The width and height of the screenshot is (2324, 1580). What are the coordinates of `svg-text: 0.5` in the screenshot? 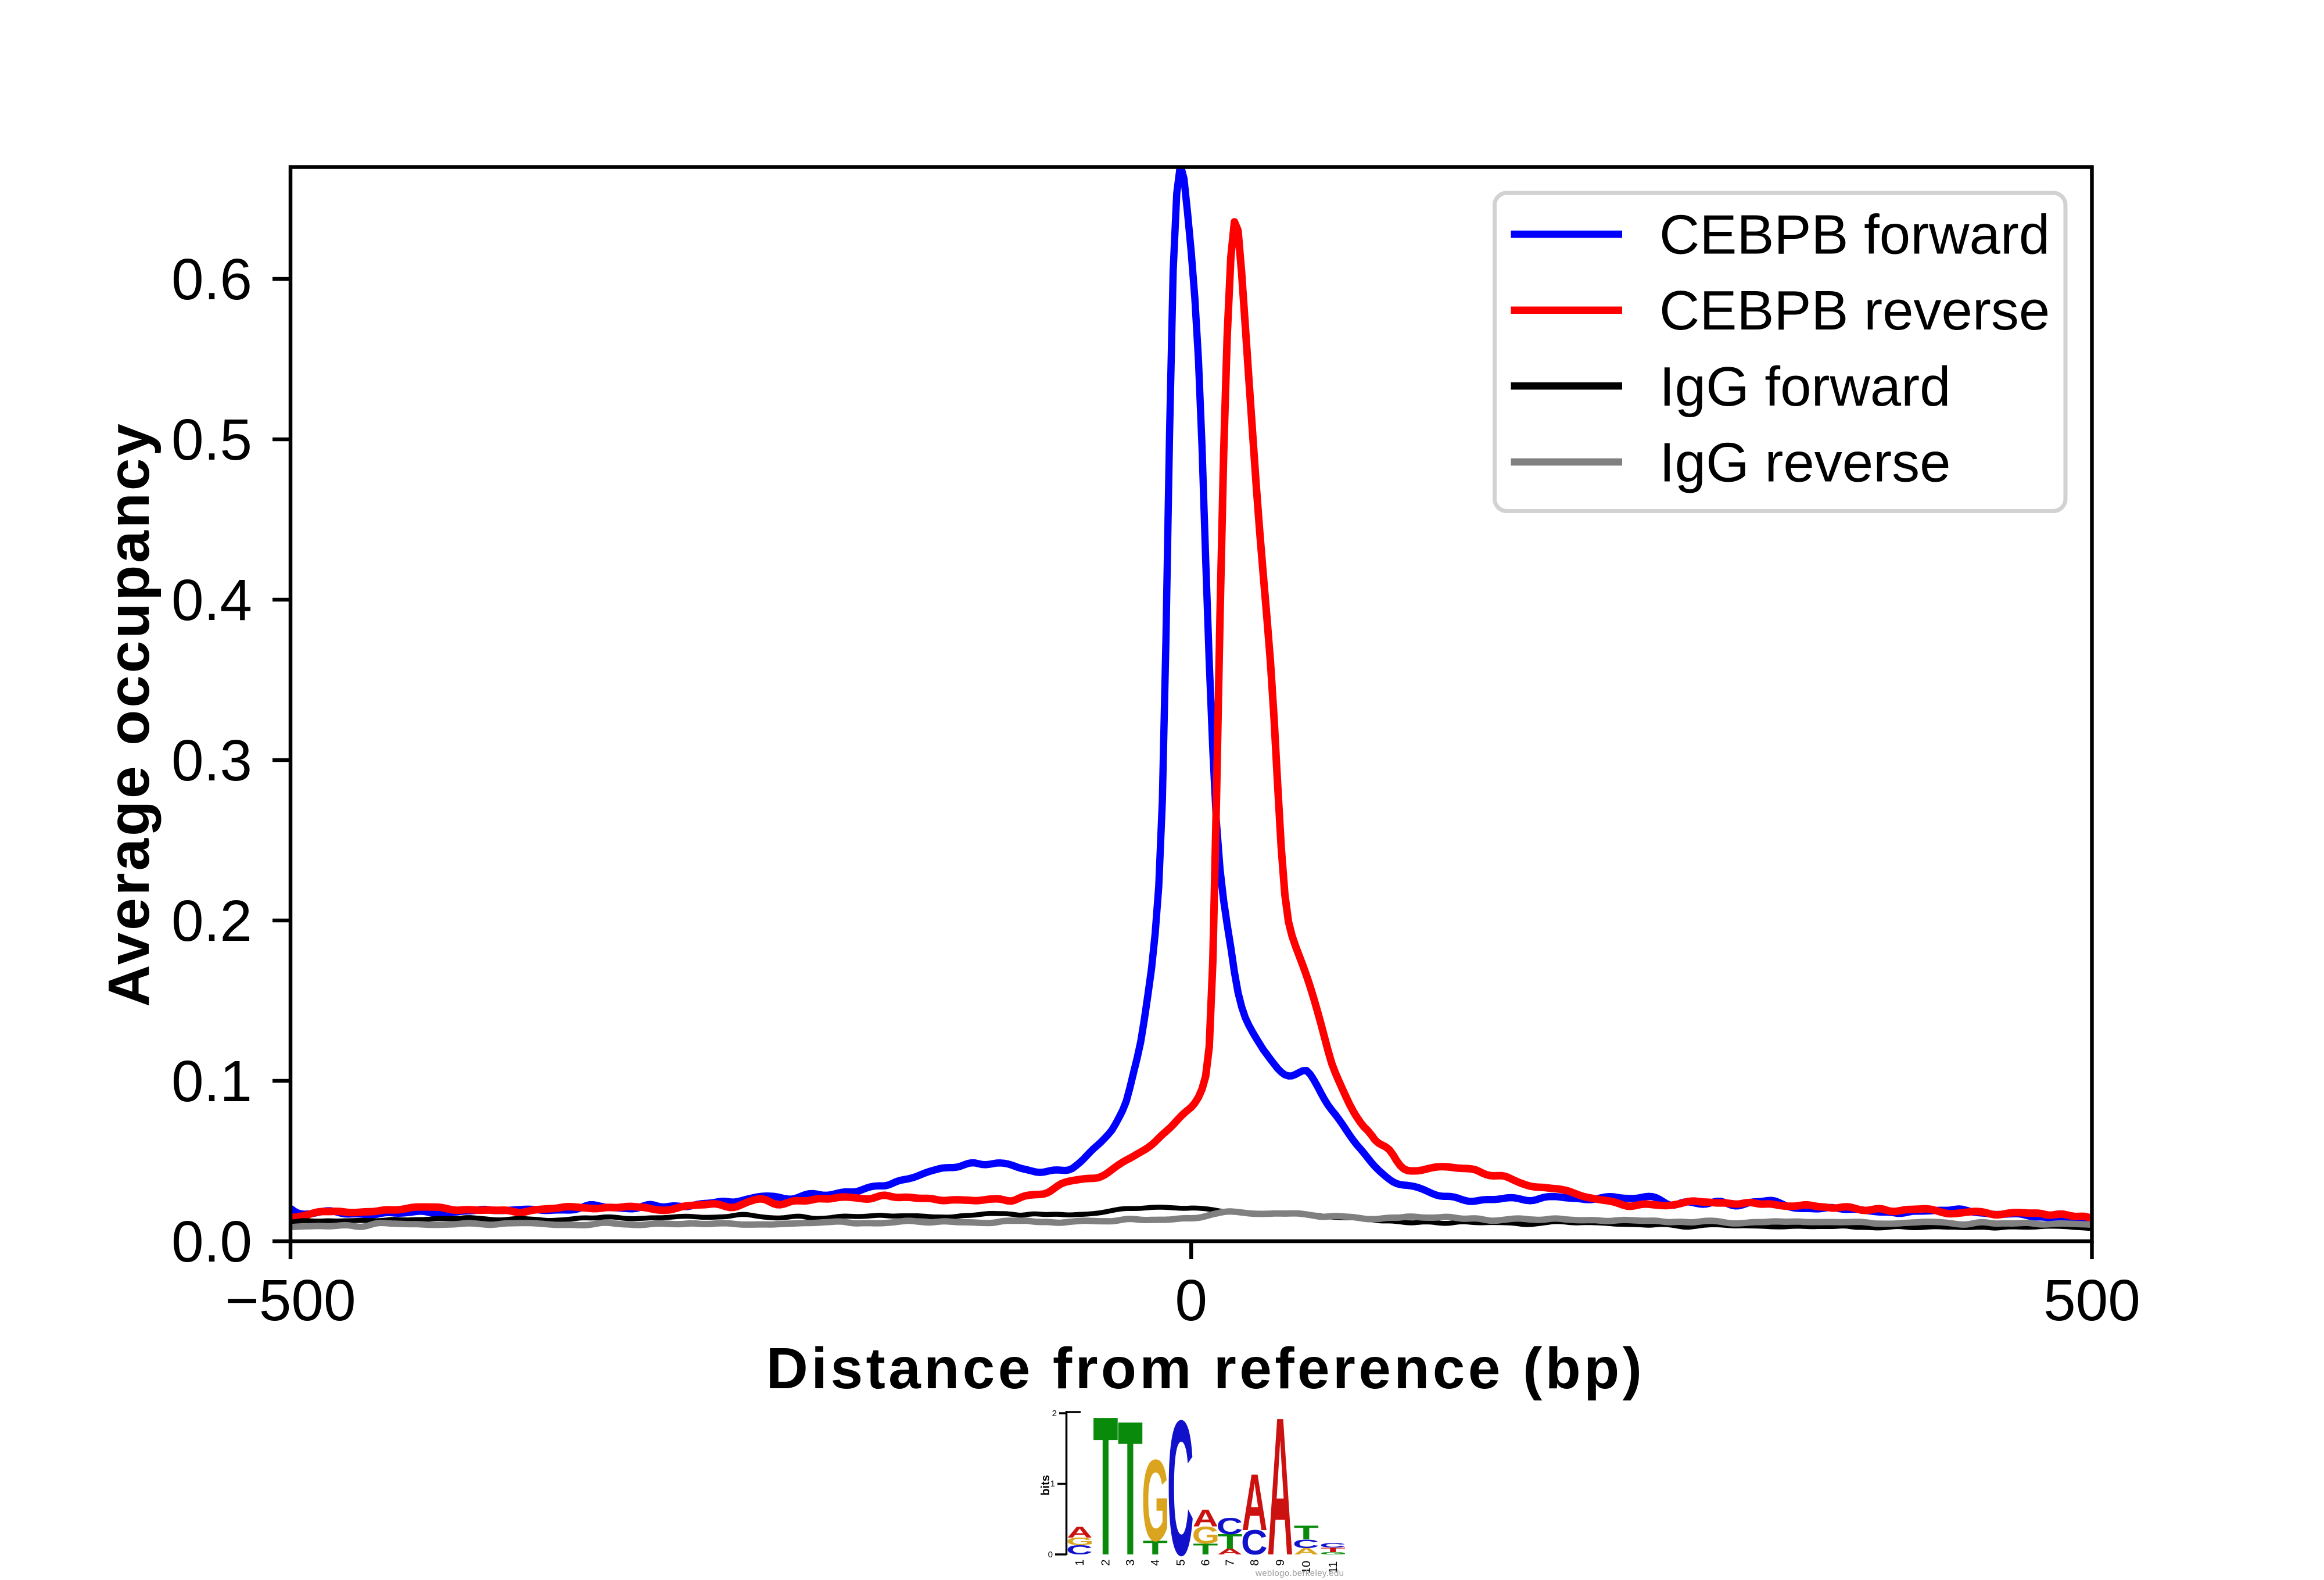 It's located at (211, 439).